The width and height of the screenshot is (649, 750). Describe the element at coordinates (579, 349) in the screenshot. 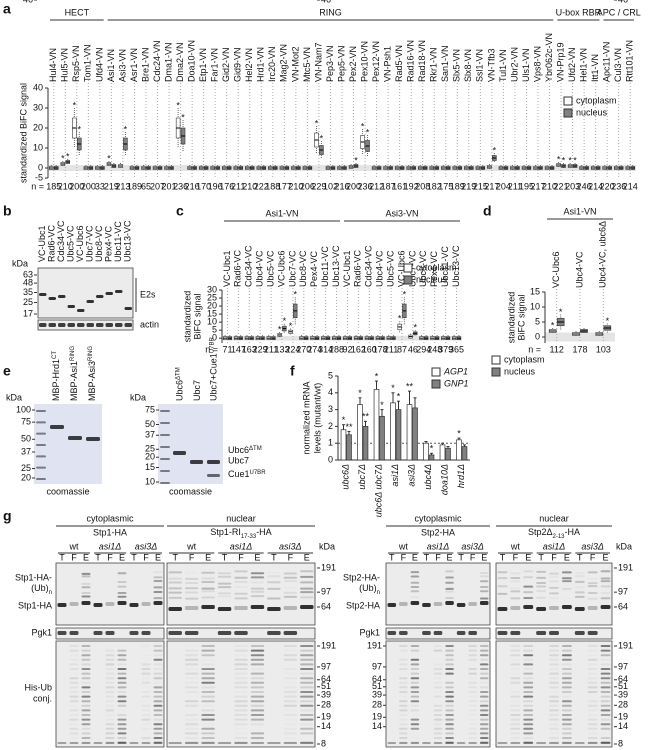

I see `n-value: 178` at that location.